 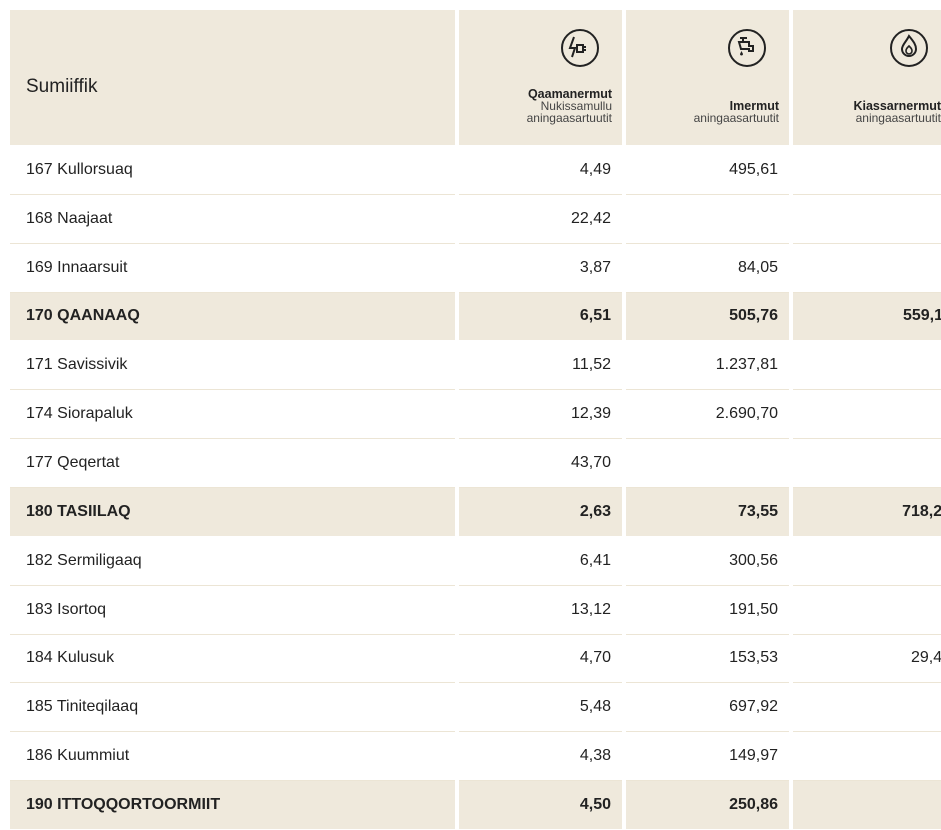 I want to click on header-column: Kiassarnermut aningaasartuutit, so click(x=867, y=77).